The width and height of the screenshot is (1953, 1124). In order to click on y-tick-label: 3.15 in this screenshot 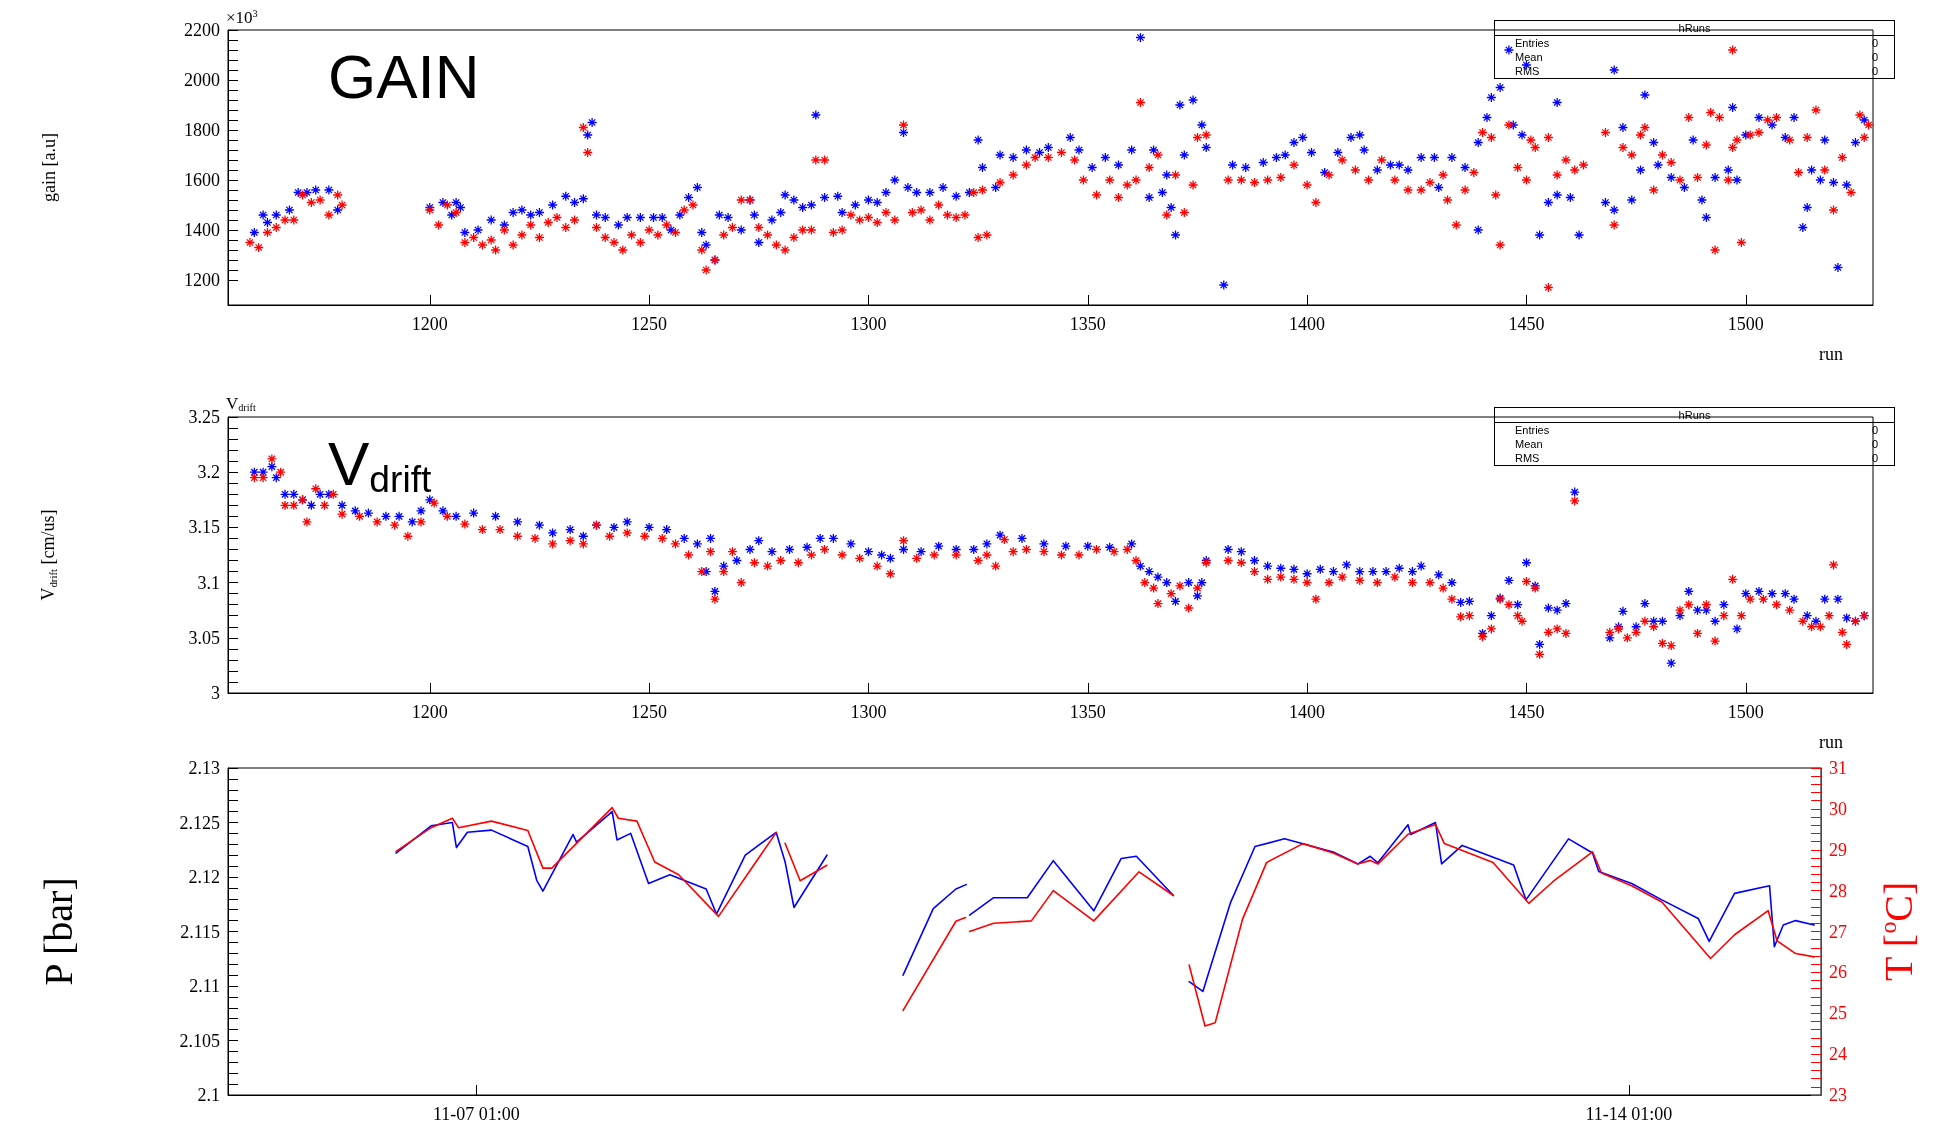, I will do `click(204, 527)`.